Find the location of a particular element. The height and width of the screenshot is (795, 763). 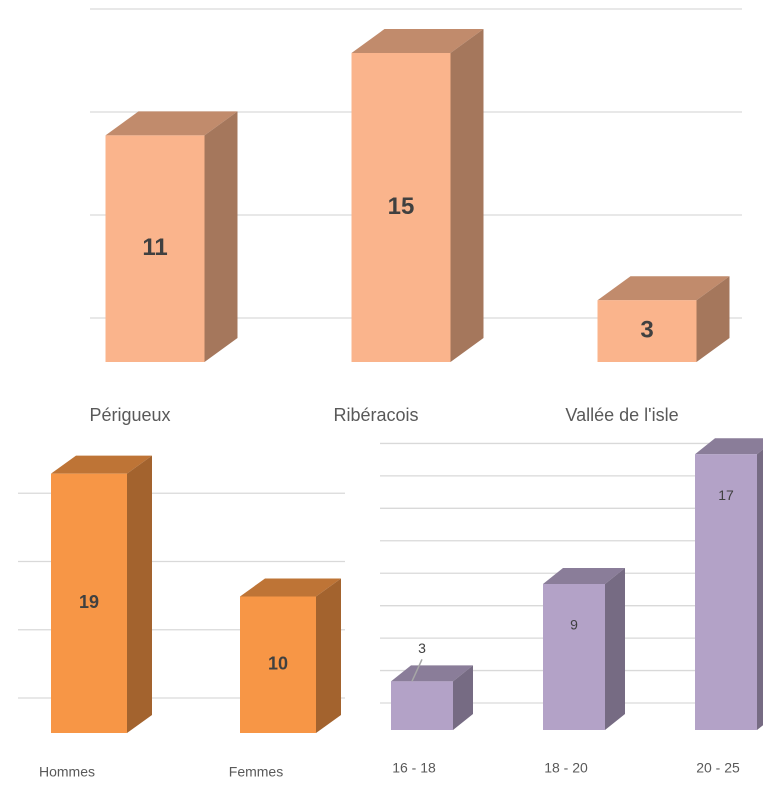

x-tick-label: Femmes is located at coordinates (256, 772).